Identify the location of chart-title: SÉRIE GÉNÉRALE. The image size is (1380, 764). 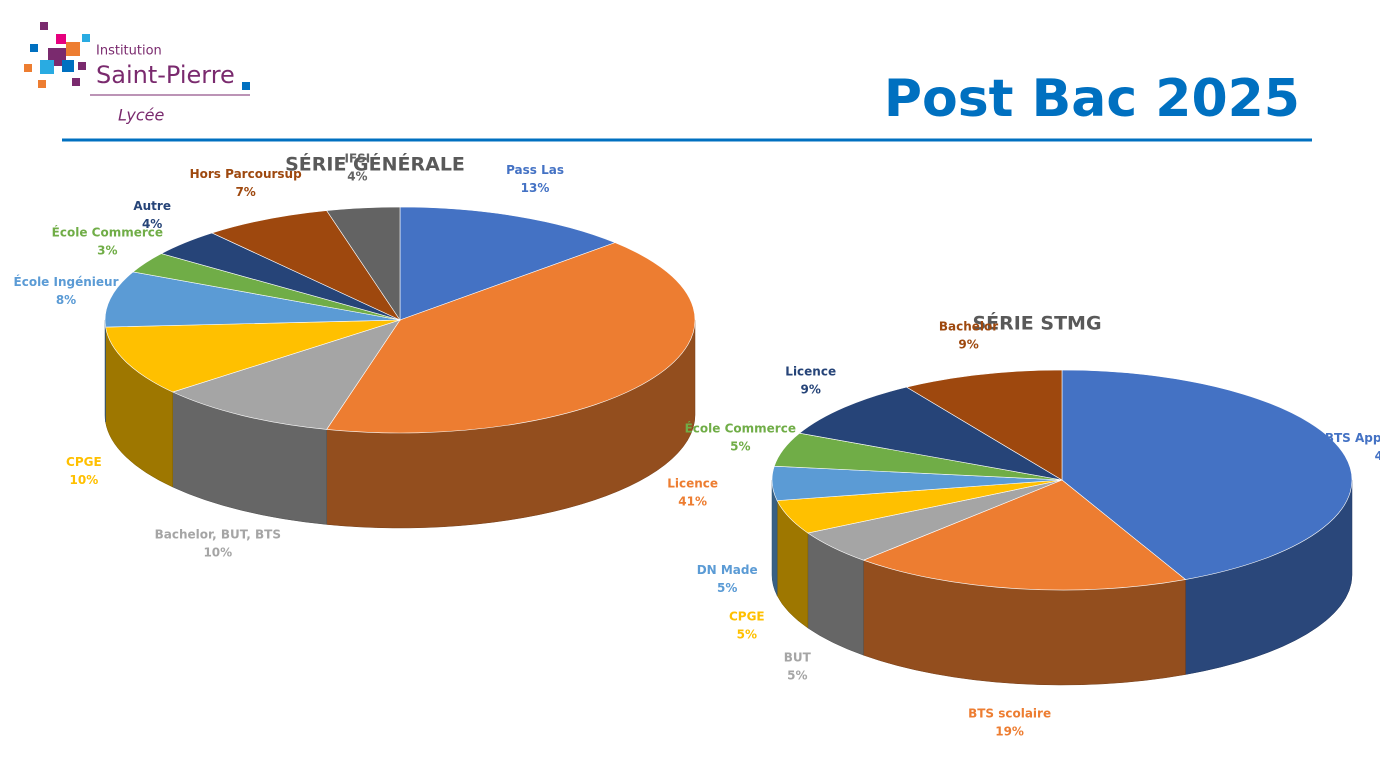
(375, 164).